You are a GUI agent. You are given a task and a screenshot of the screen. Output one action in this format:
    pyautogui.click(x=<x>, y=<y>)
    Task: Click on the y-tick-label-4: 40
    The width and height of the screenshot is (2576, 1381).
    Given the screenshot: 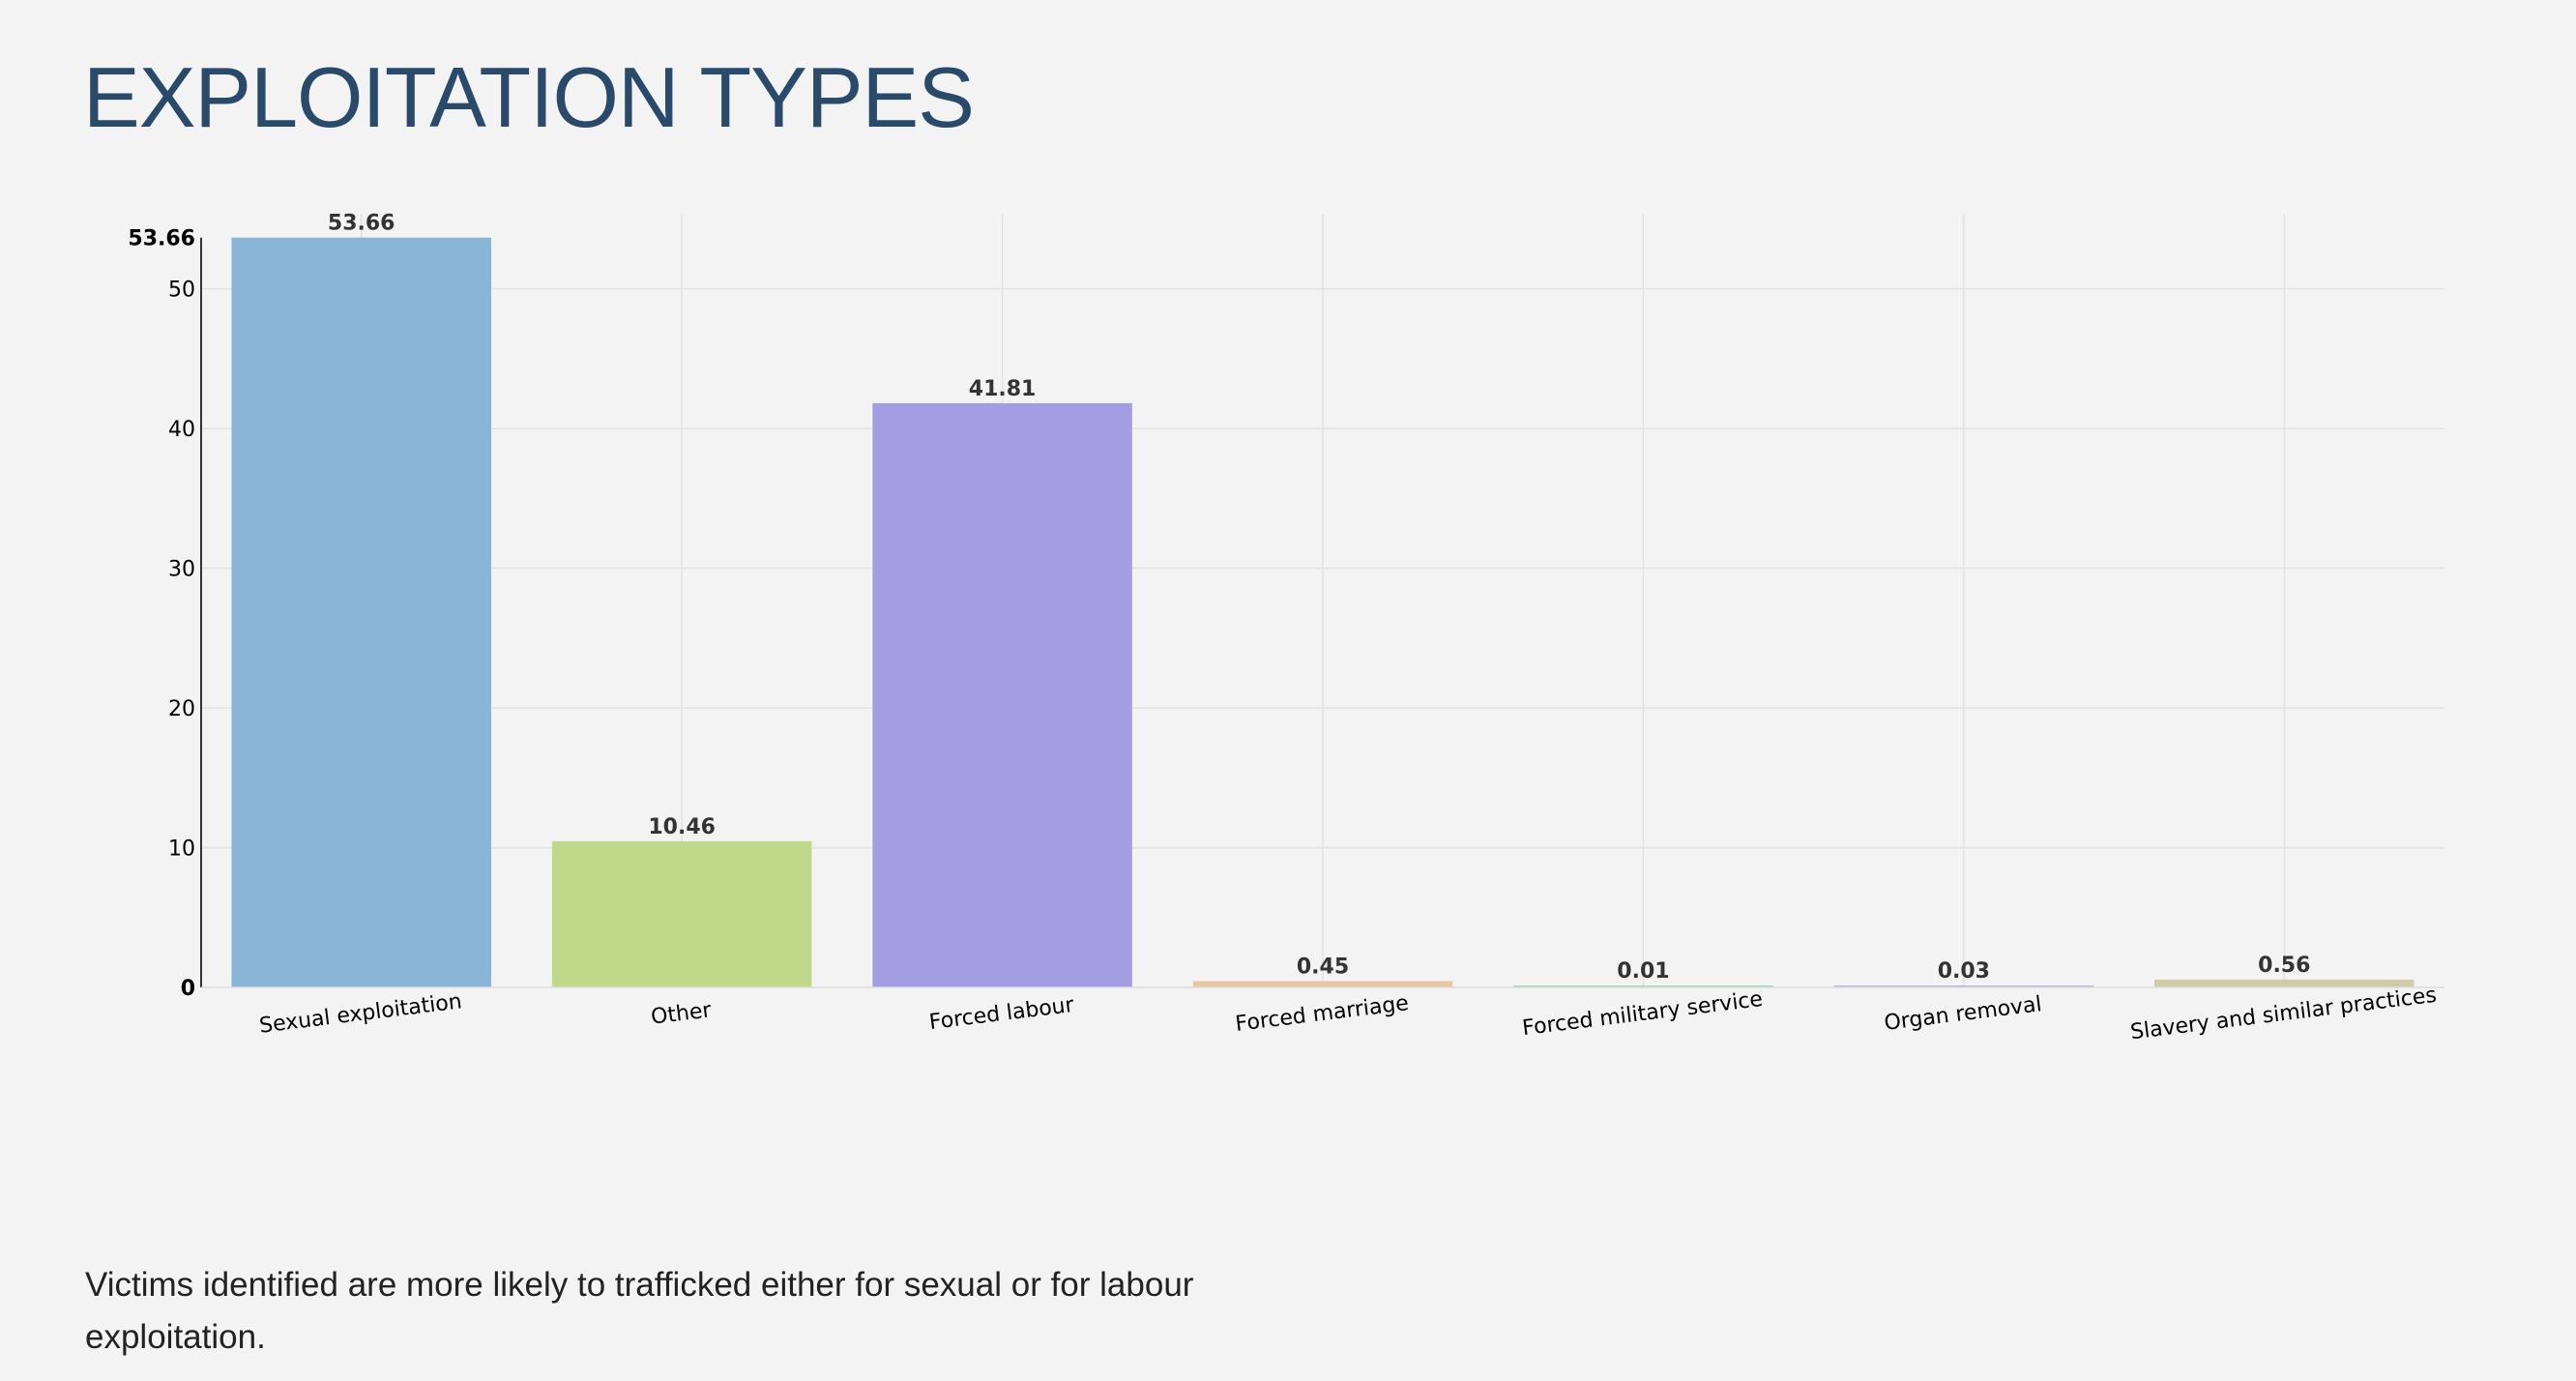 What is the action you would take?
    pyautogui.click(x=181, y=430)
    